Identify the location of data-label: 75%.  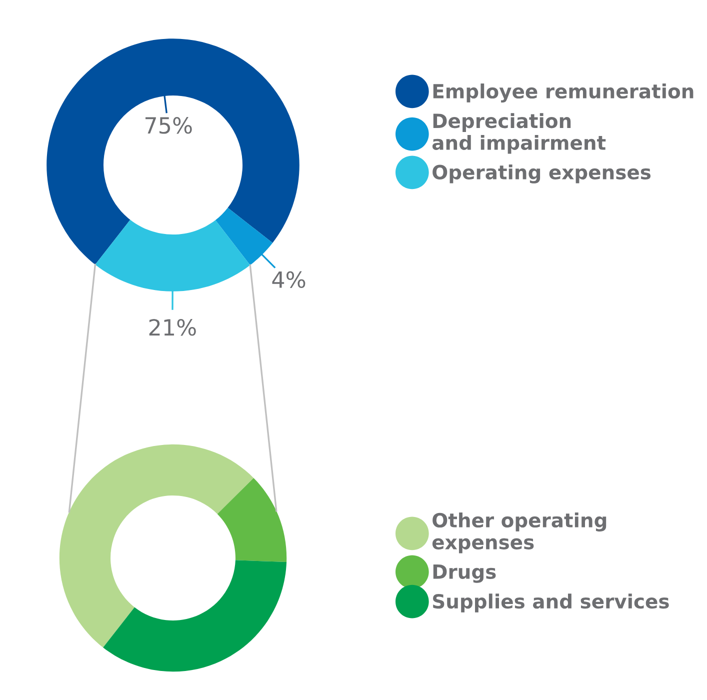
(169, 125).